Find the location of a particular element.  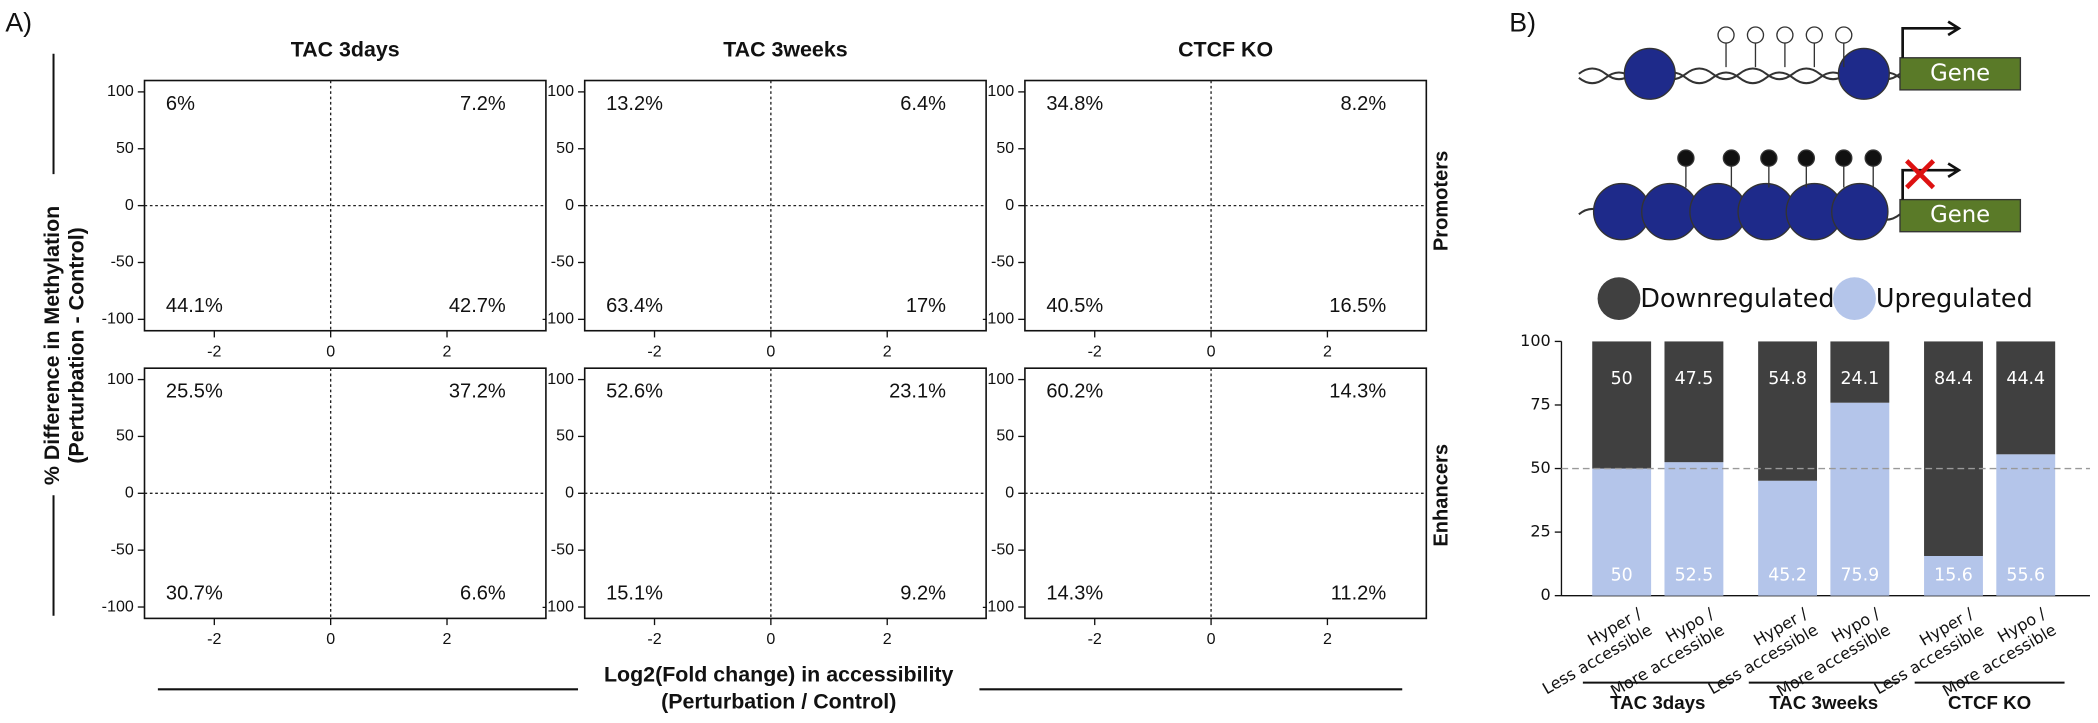

panel-label: B) is located at coordinates (1522, 22).